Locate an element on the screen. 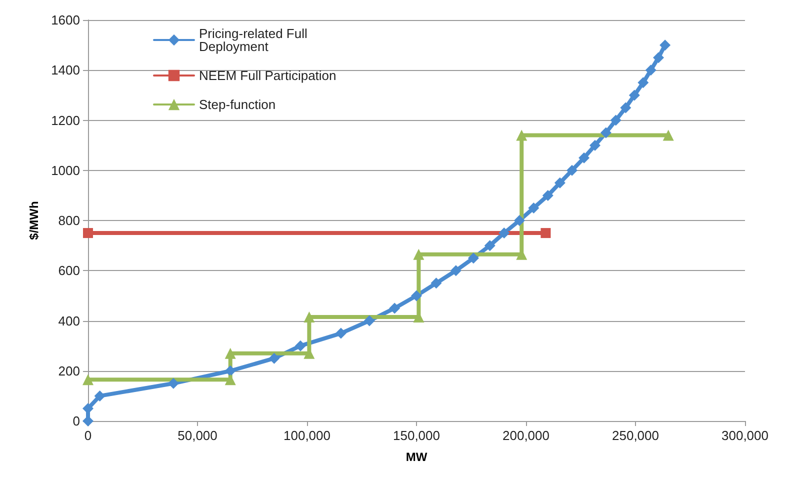  y-tick-label: 1200 is located at coordinates (65, 120).